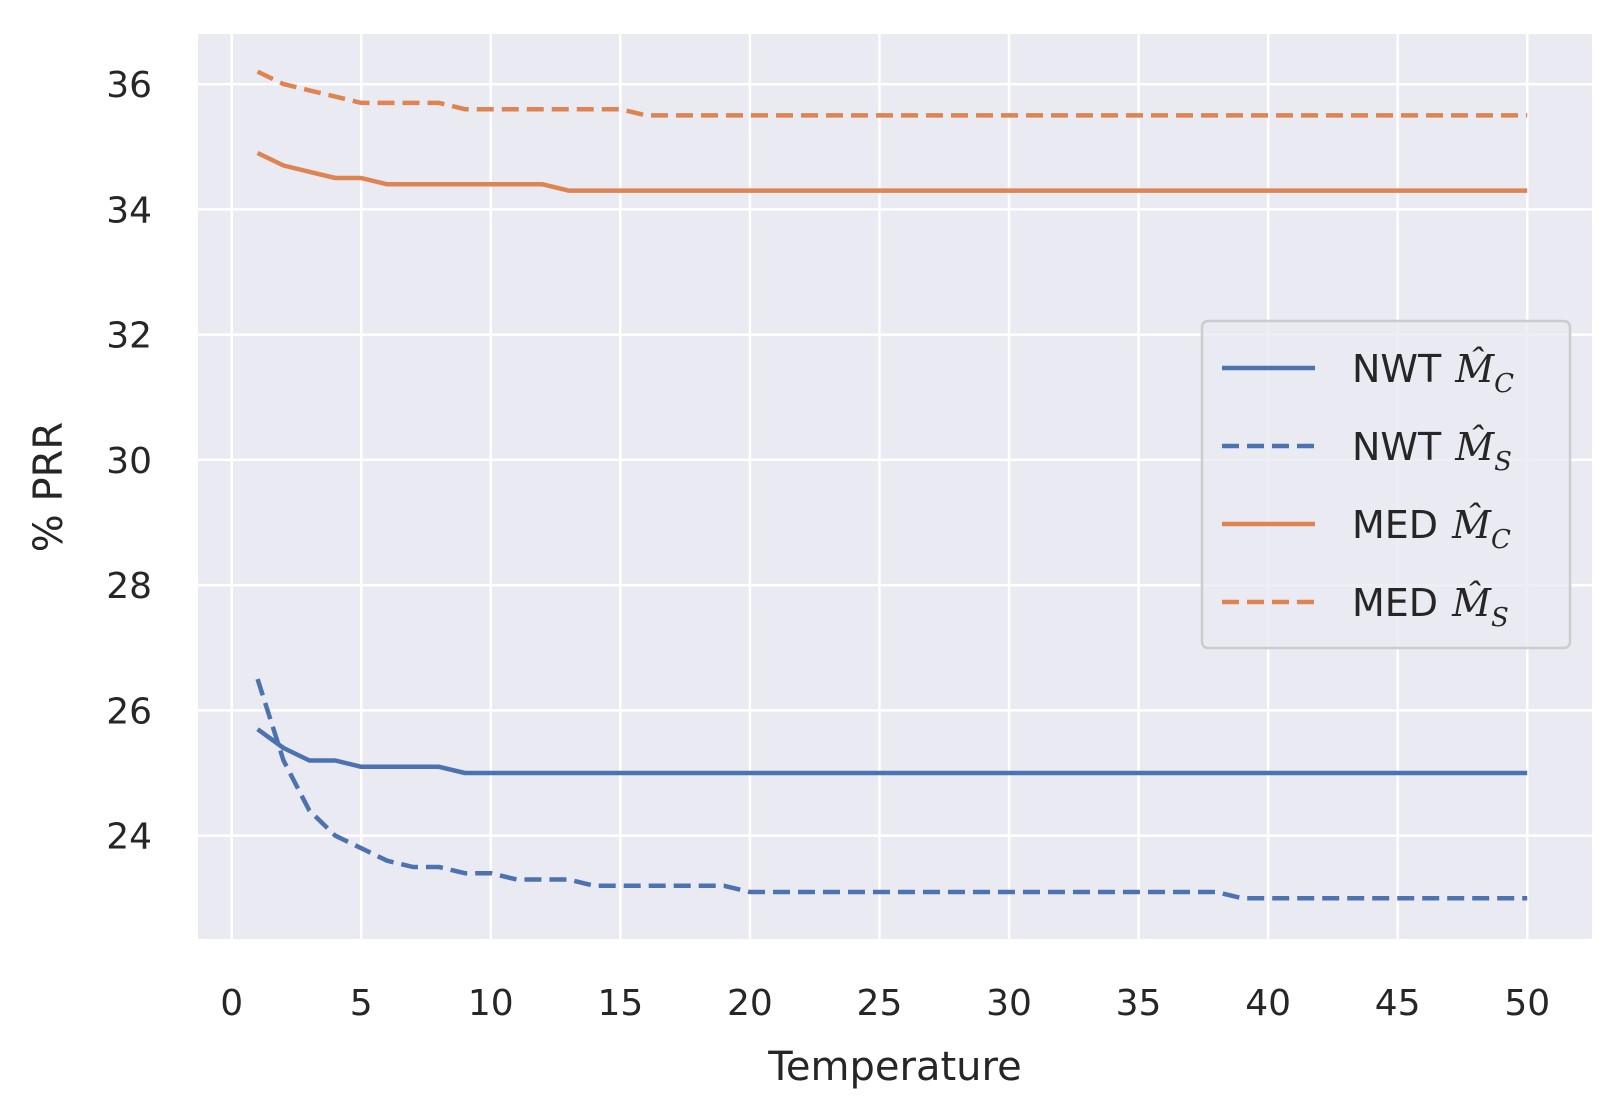 The height and width of the screenshot is (1115, 1617). I want to click on x-tick-label: 15, so click(620, 1003).